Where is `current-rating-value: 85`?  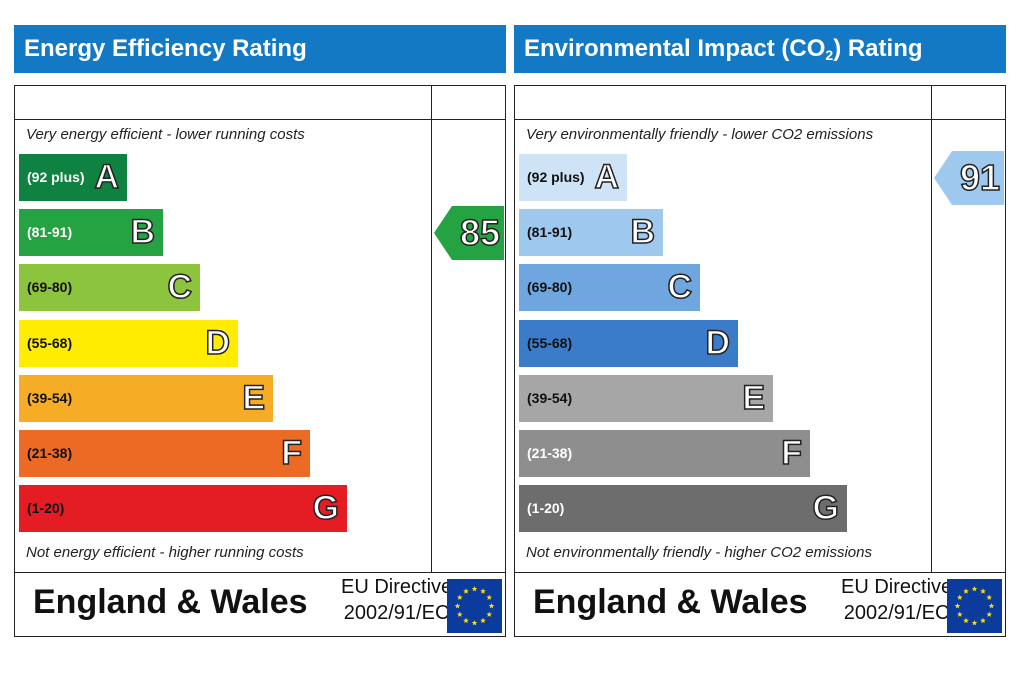
current-rating-value: 85 is located at coordinates (480, 232).